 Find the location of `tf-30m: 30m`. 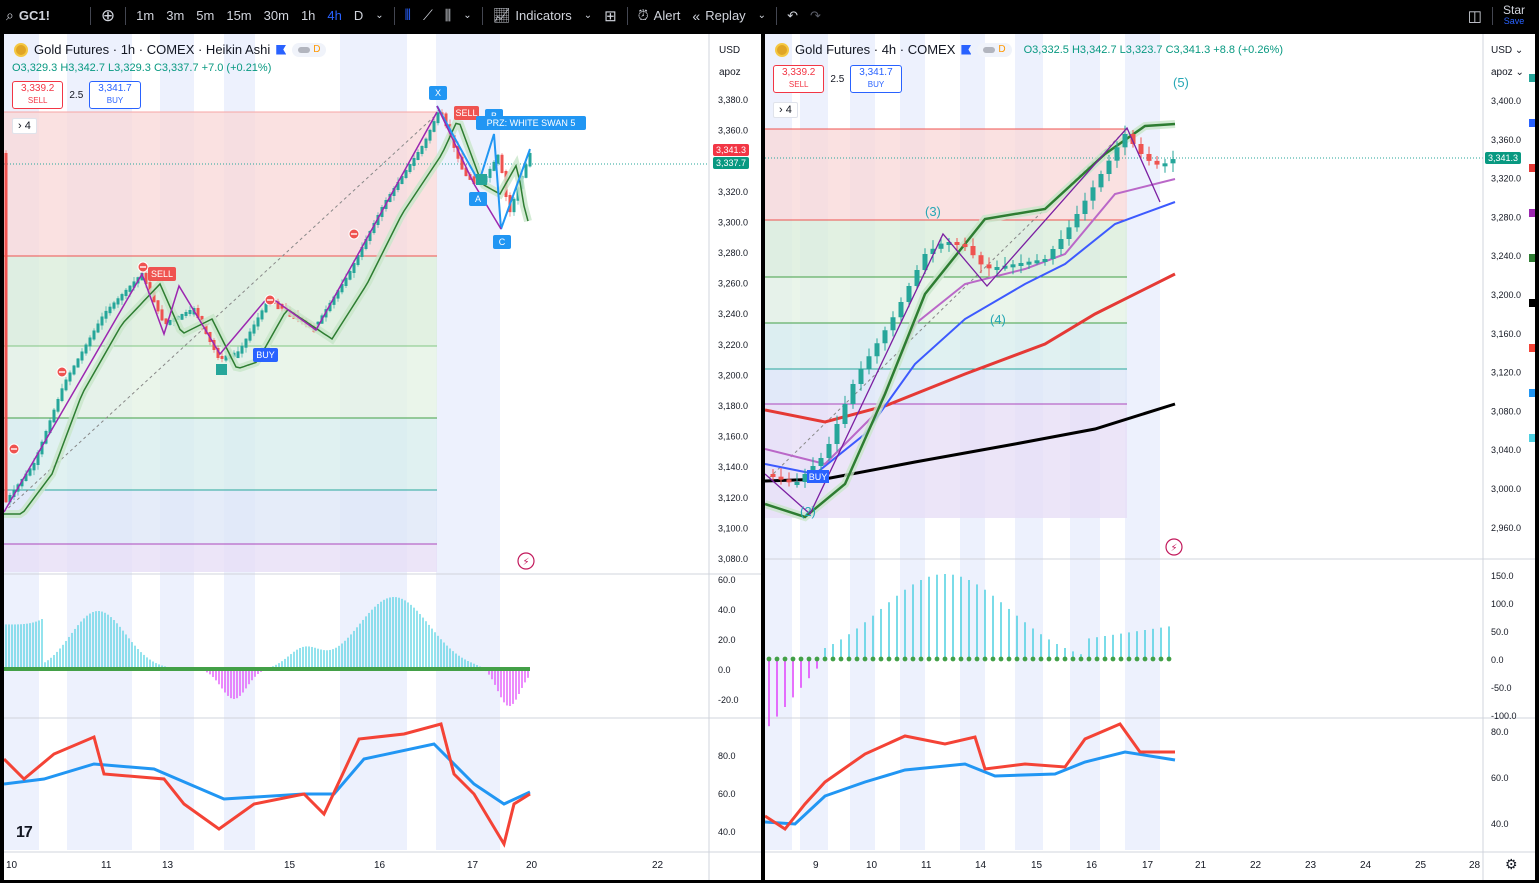

tf-30m: 30m is located at coordinates (276, 15).